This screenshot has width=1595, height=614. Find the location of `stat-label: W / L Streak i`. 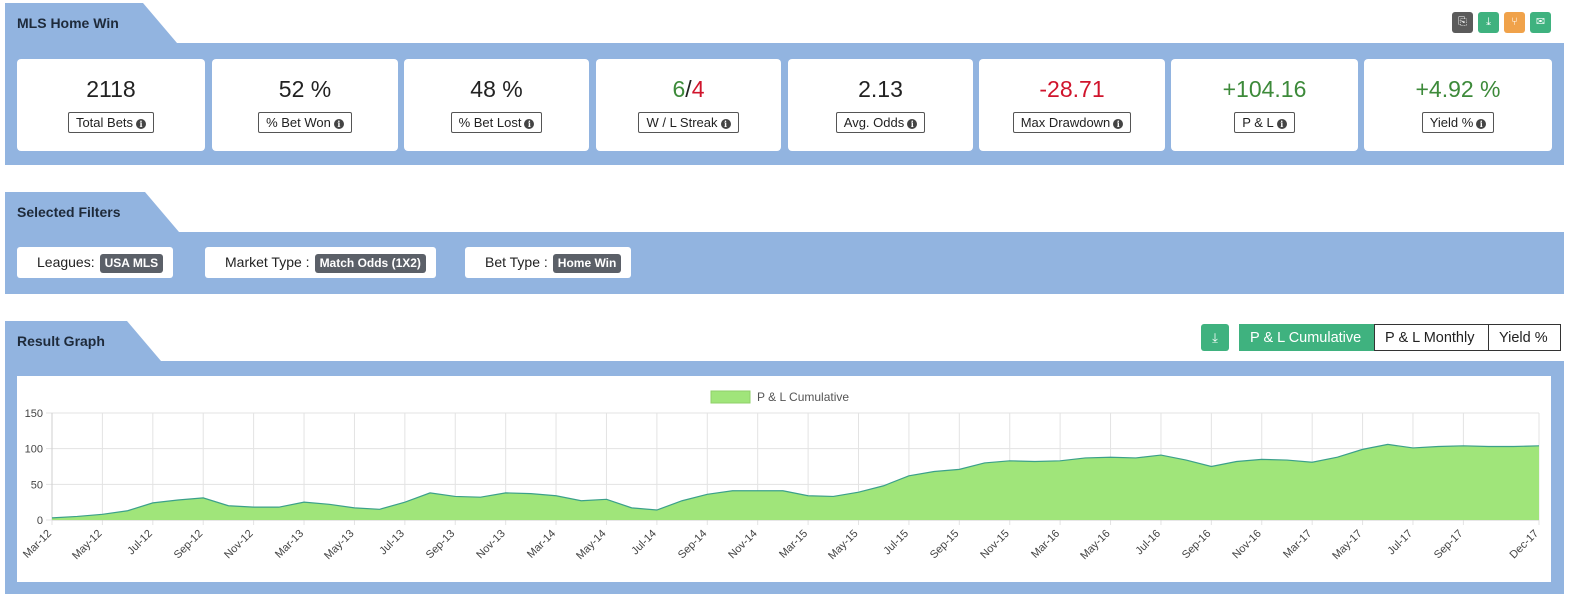

stat-label: W / L Streak i is located at coordinates (688, 122).